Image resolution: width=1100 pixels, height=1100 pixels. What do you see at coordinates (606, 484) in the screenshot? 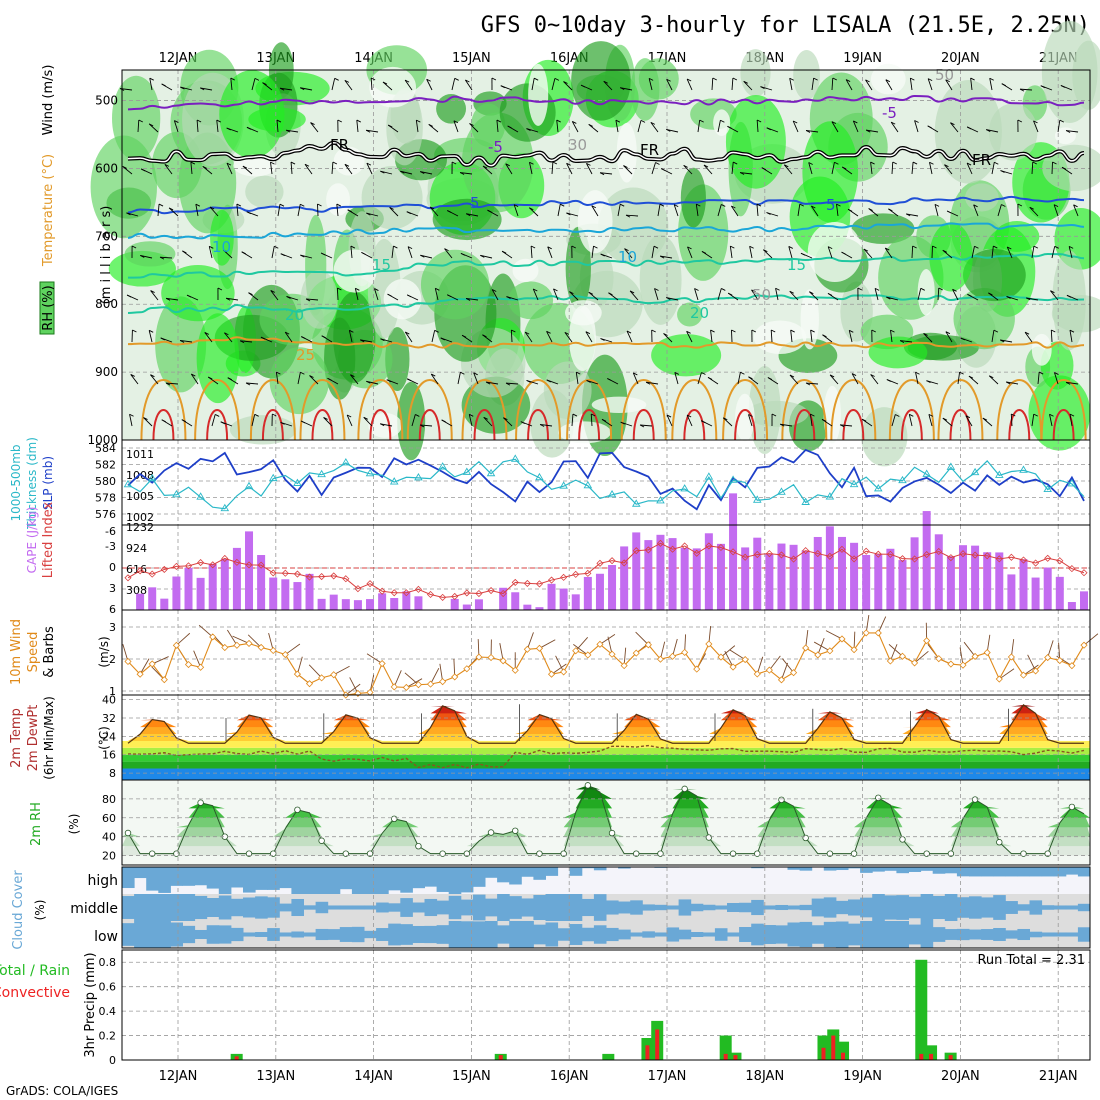
I see `thickness-line` at bounding box center [606, 484].